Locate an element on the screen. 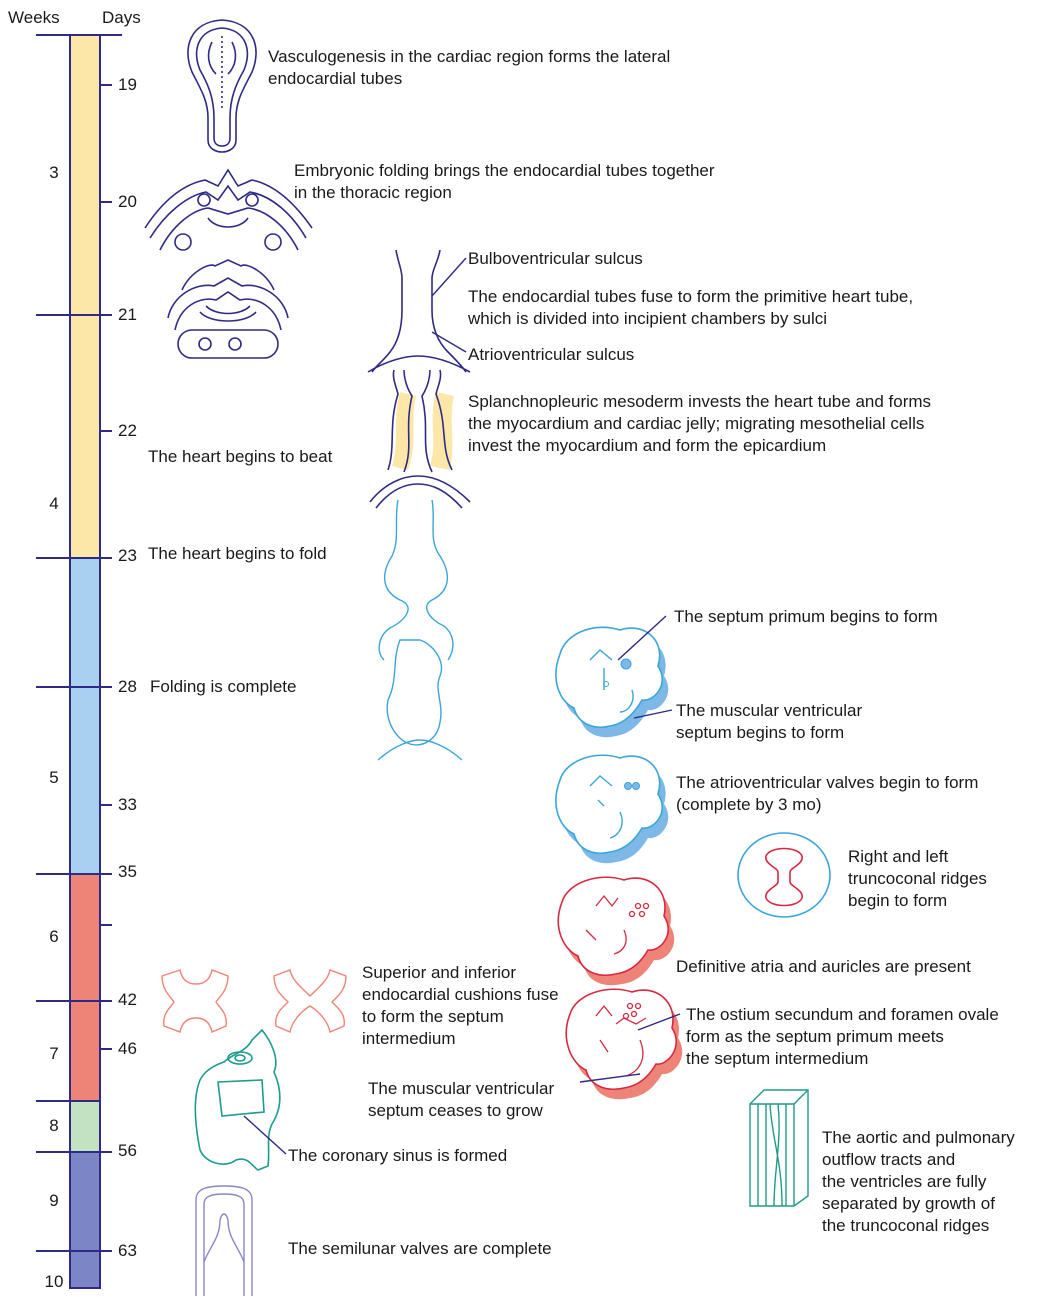 The height and width of the screenshot is (1297, 1044). event-semilunar: The semilunar valves are complete is located at coordinates (420, 1248).